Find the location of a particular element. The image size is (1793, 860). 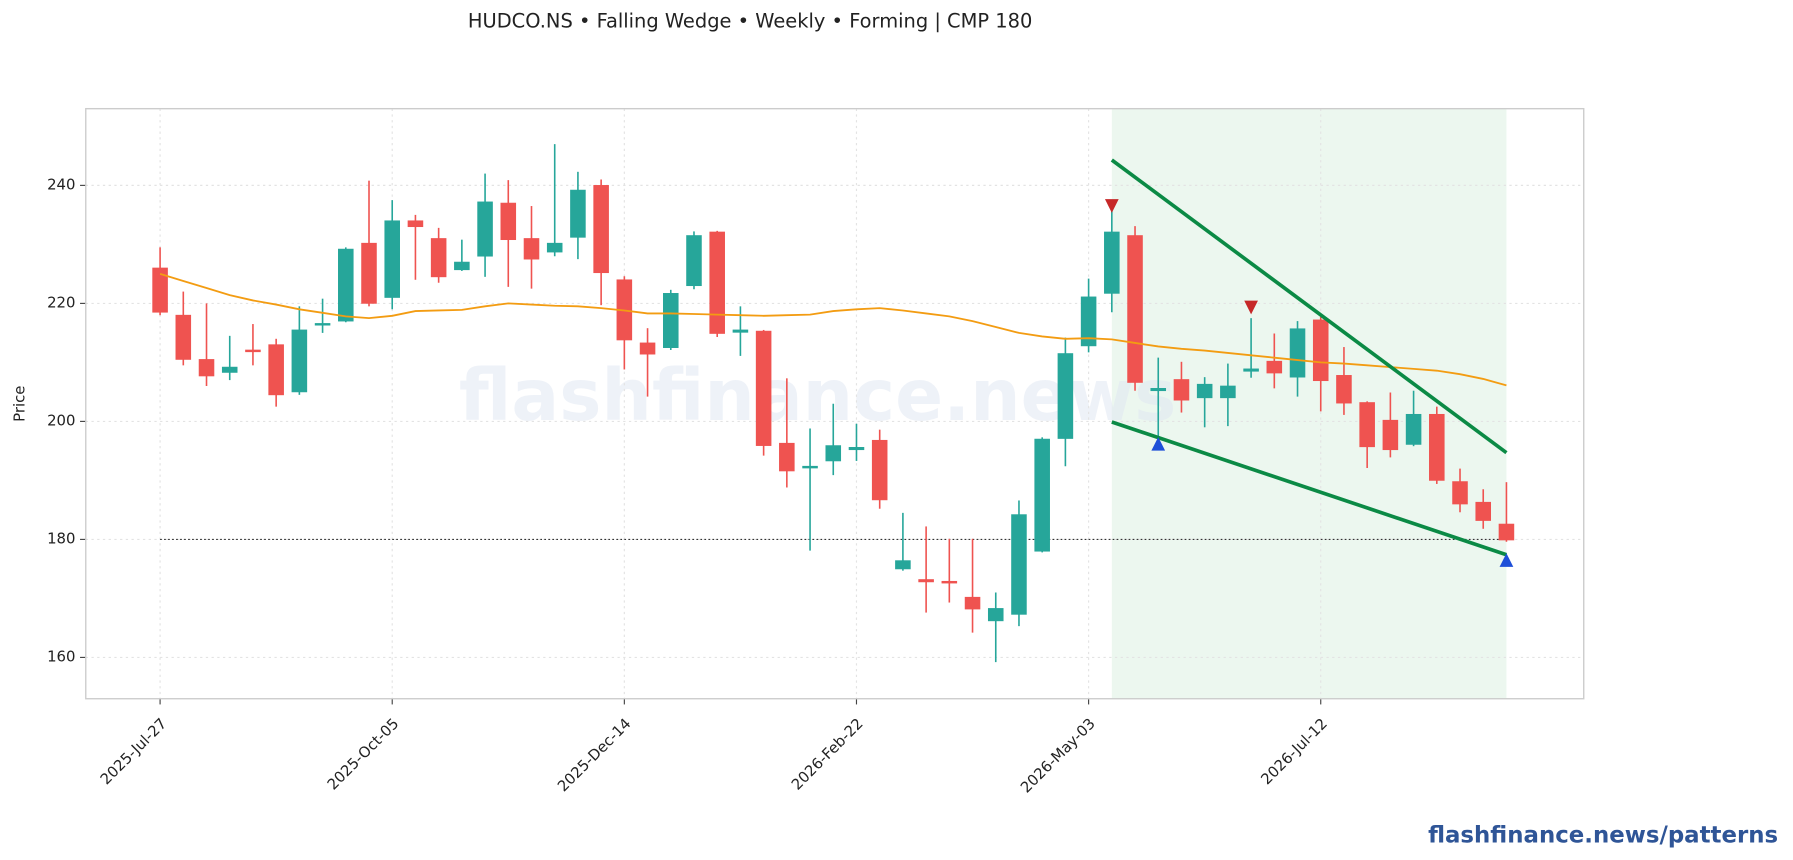

moving-average is located at coordinates (833, 330).